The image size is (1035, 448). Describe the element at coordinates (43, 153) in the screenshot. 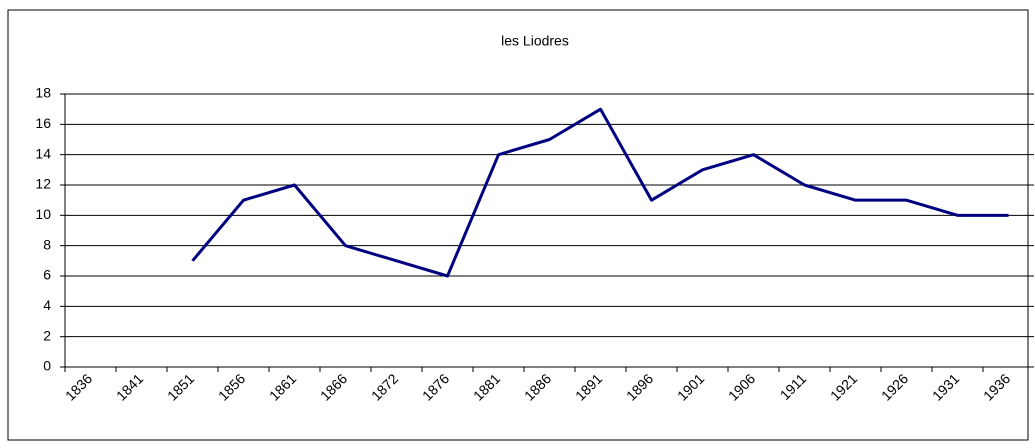

I see `y-tick-label: 14` at that location.